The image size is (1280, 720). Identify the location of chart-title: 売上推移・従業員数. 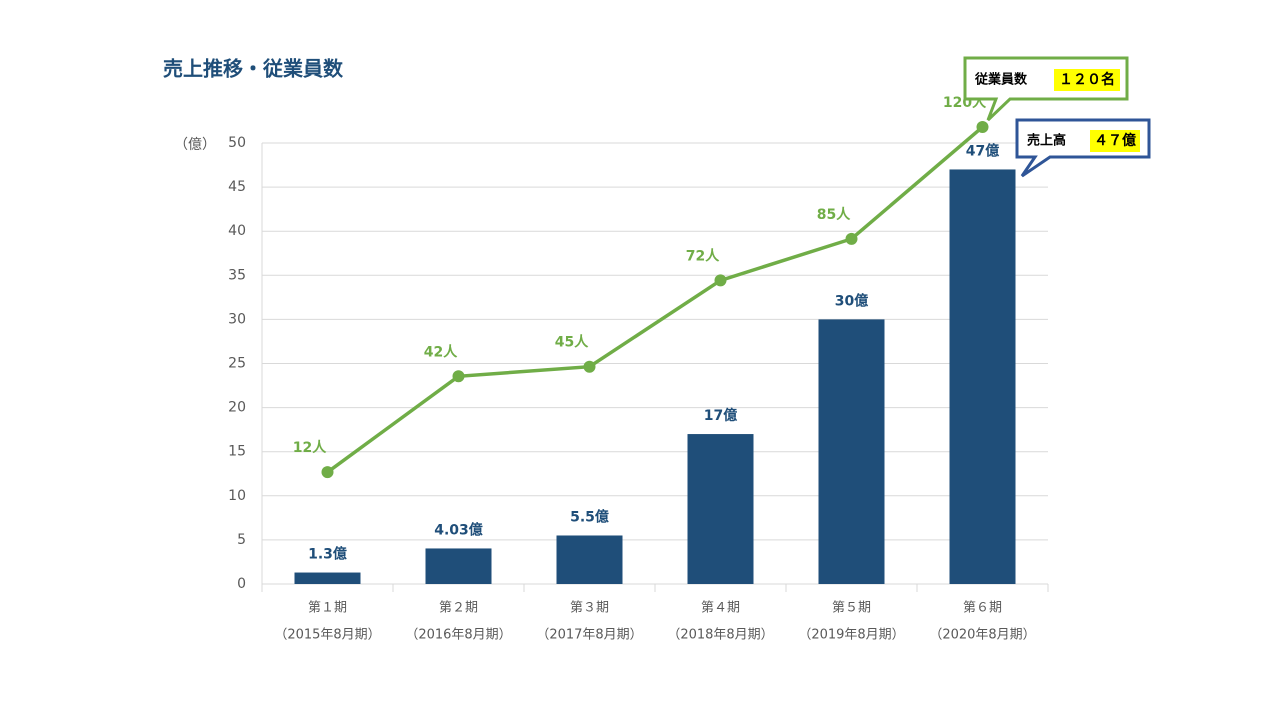
(253, 69).